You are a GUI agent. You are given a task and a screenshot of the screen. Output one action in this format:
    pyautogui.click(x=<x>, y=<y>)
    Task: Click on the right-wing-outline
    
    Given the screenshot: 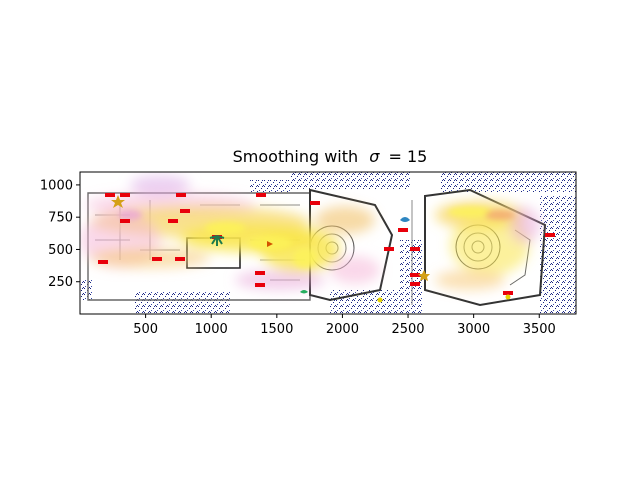 What is the action you would take?
    pyautogui.click(x=485, y=247)
    